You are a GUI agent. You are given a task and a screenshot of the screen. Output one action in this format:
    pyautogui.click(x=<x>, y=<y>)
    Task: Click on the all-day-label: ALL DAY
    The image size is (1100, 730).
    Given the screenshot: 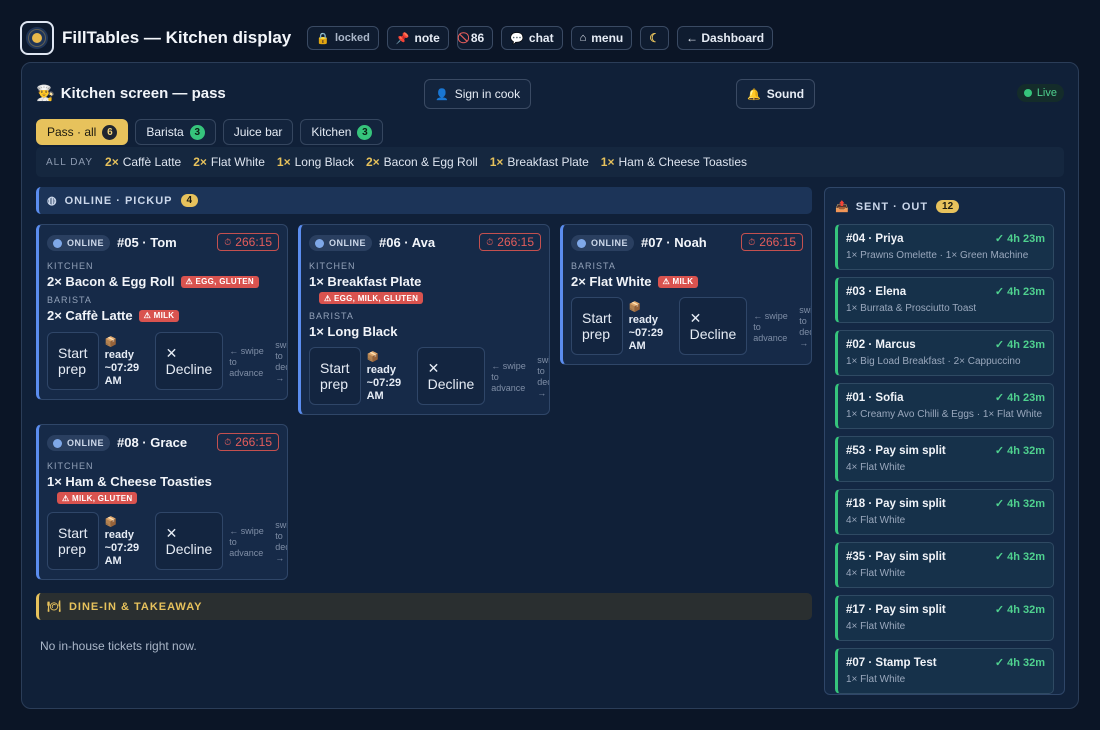 What is the action you would take?
    pyautogui.click(x=70, y=162)
    